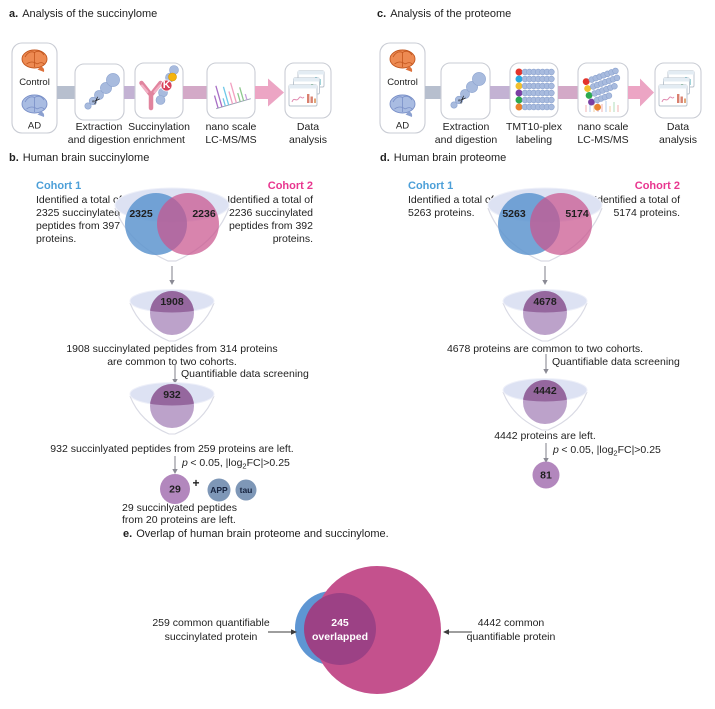 The height and width of the screenshot is (709, 715). Describe the element at coordinates (545, 405) in the screenshot. I see `stage3-funnel-d: 4442` at that location.